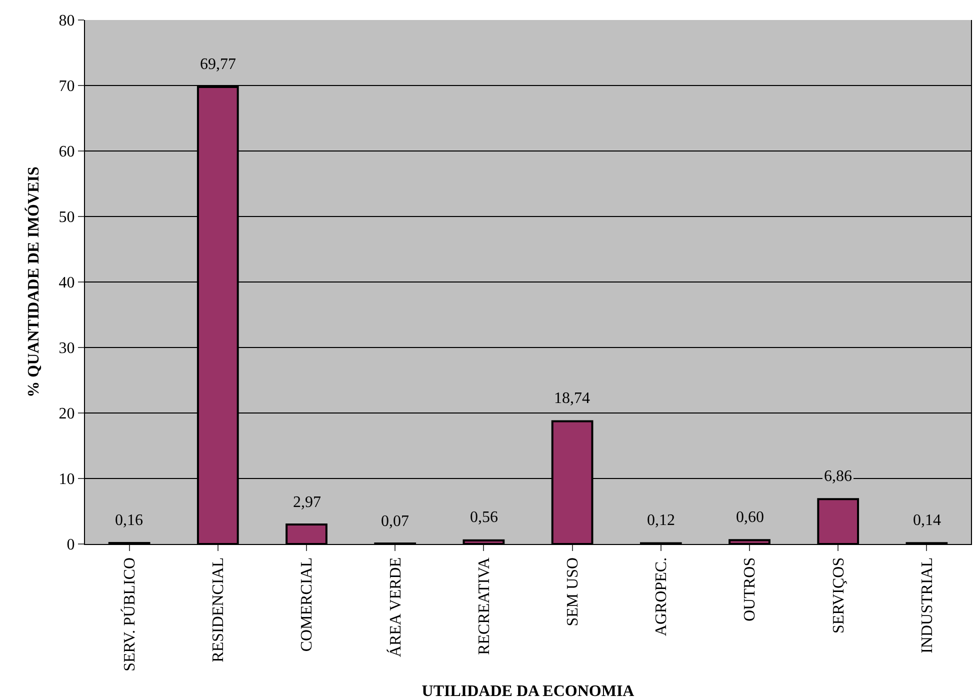 The image size is (974, 700). Describe the element at coordinates (750, 517) in the screenshot. I see `data-label: 0,60` at that location.